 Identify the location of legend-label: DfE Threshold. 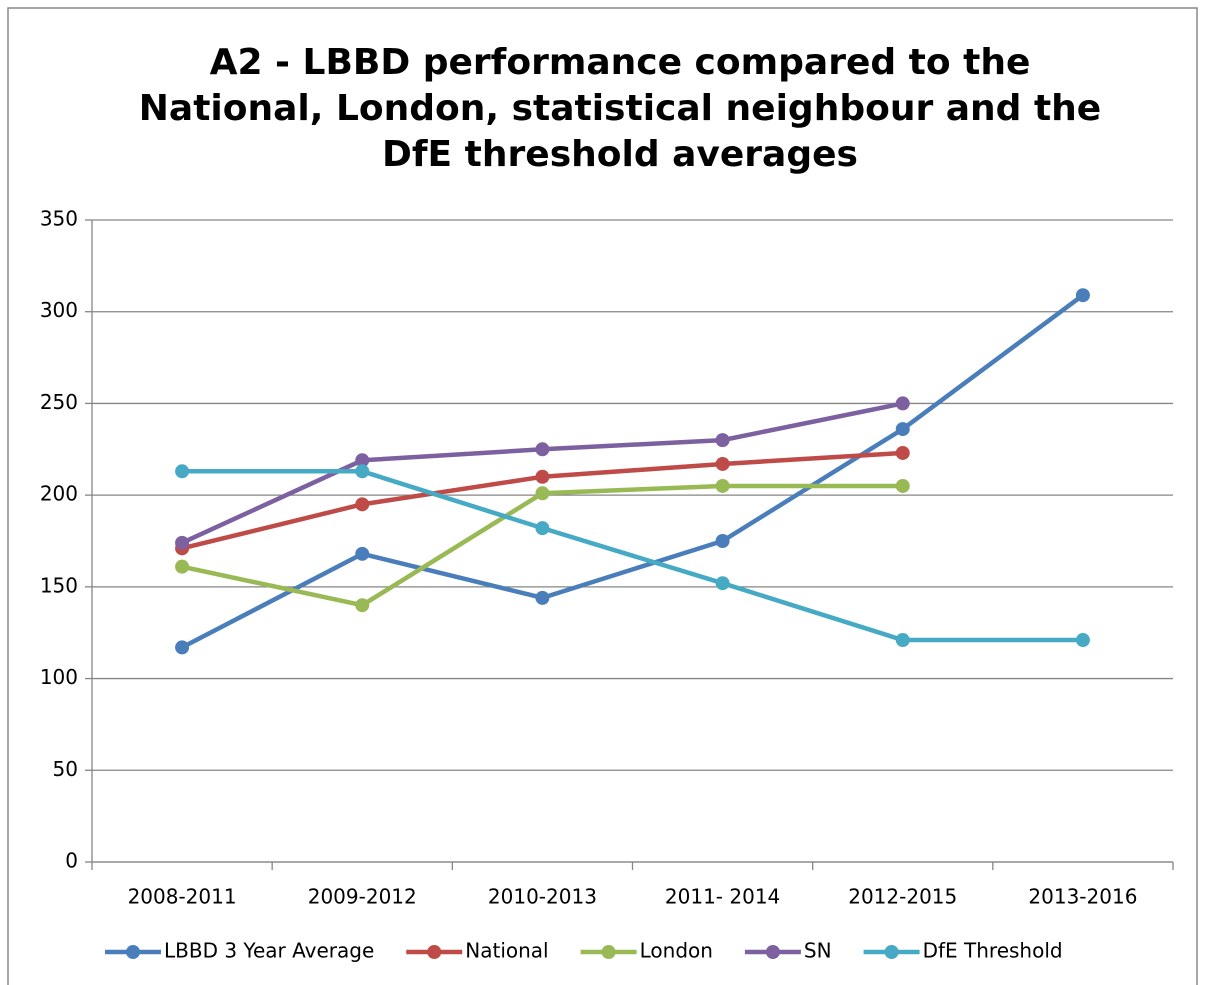
(993, 951).